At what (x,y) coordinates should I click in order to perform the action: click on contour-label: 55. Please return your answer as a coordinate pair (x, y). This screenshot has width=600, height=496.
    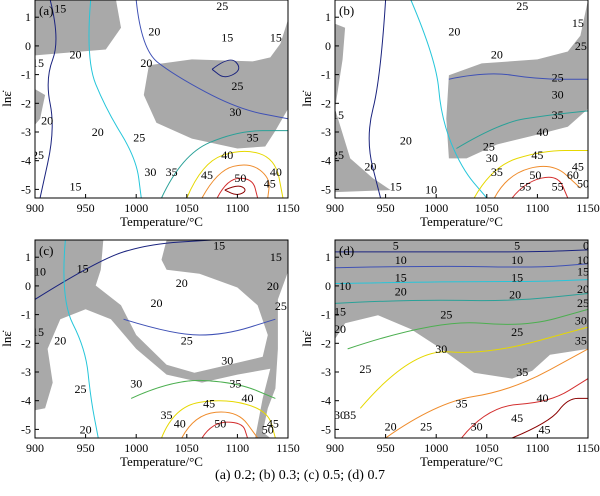
    Looking at the image, I should click on (558, 187).